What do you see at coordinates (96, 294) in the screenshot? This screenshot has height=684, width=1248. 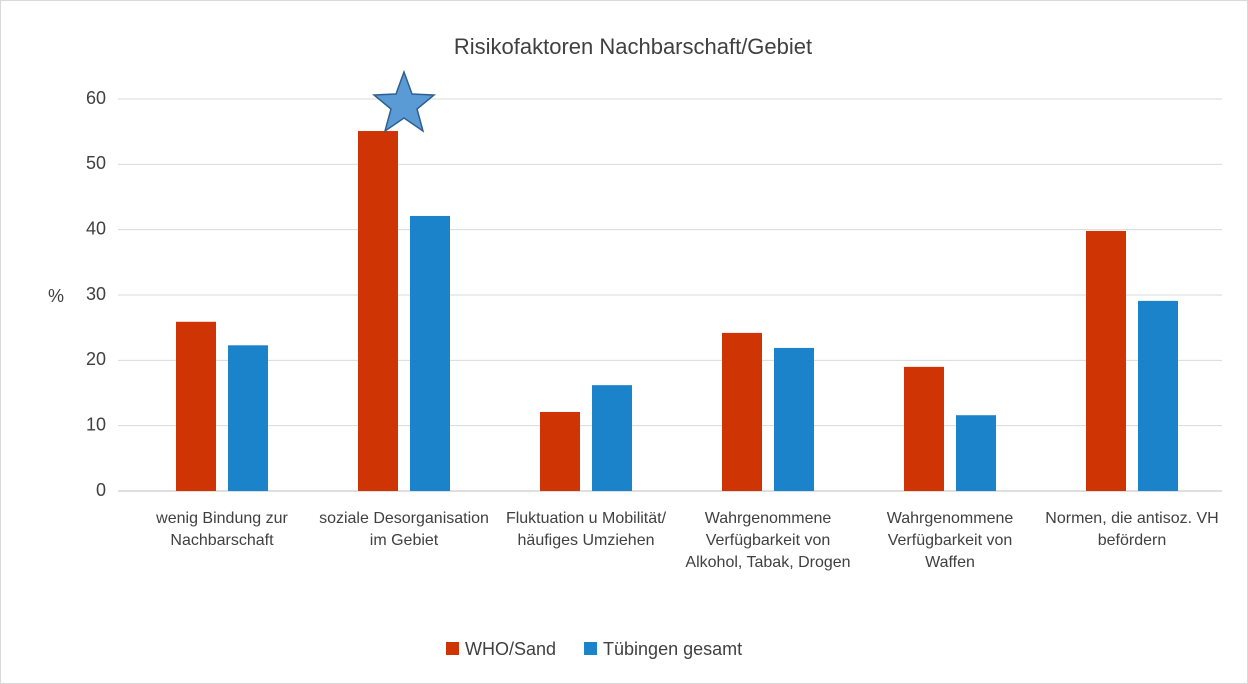 I see `y-tick-label: 30` at bounding box center [96, 294].